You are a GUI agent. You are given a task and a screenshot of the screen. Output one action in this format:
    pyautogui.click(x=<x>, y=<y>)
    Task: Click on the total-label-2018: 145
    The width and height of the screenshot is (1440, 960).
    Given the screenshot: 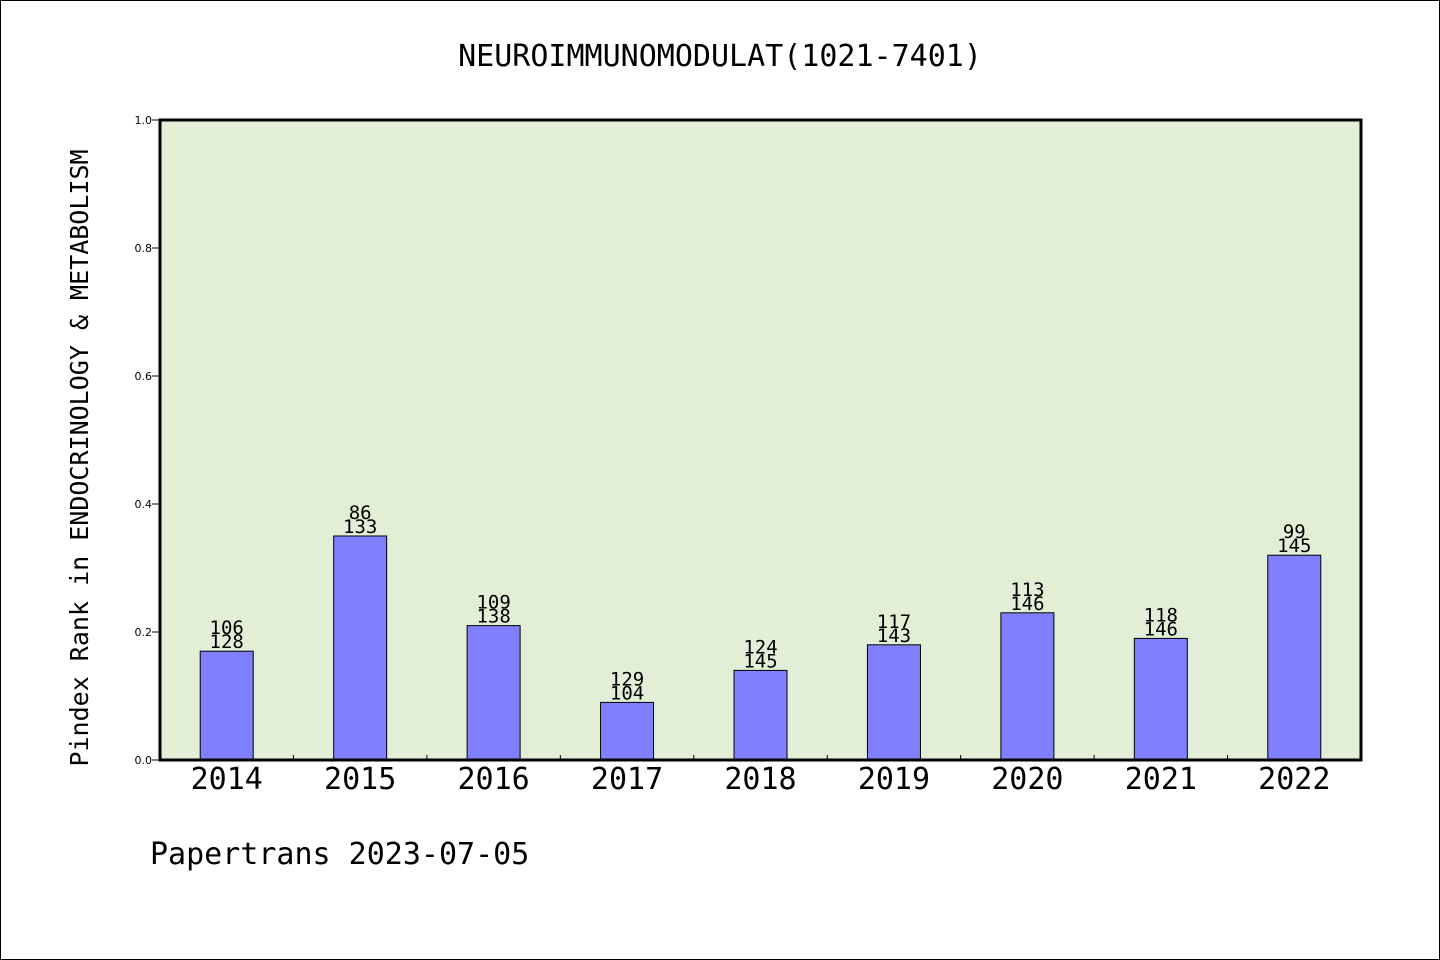 What is the action you would take?
    pyautogui.click(x=760, y=661)
    